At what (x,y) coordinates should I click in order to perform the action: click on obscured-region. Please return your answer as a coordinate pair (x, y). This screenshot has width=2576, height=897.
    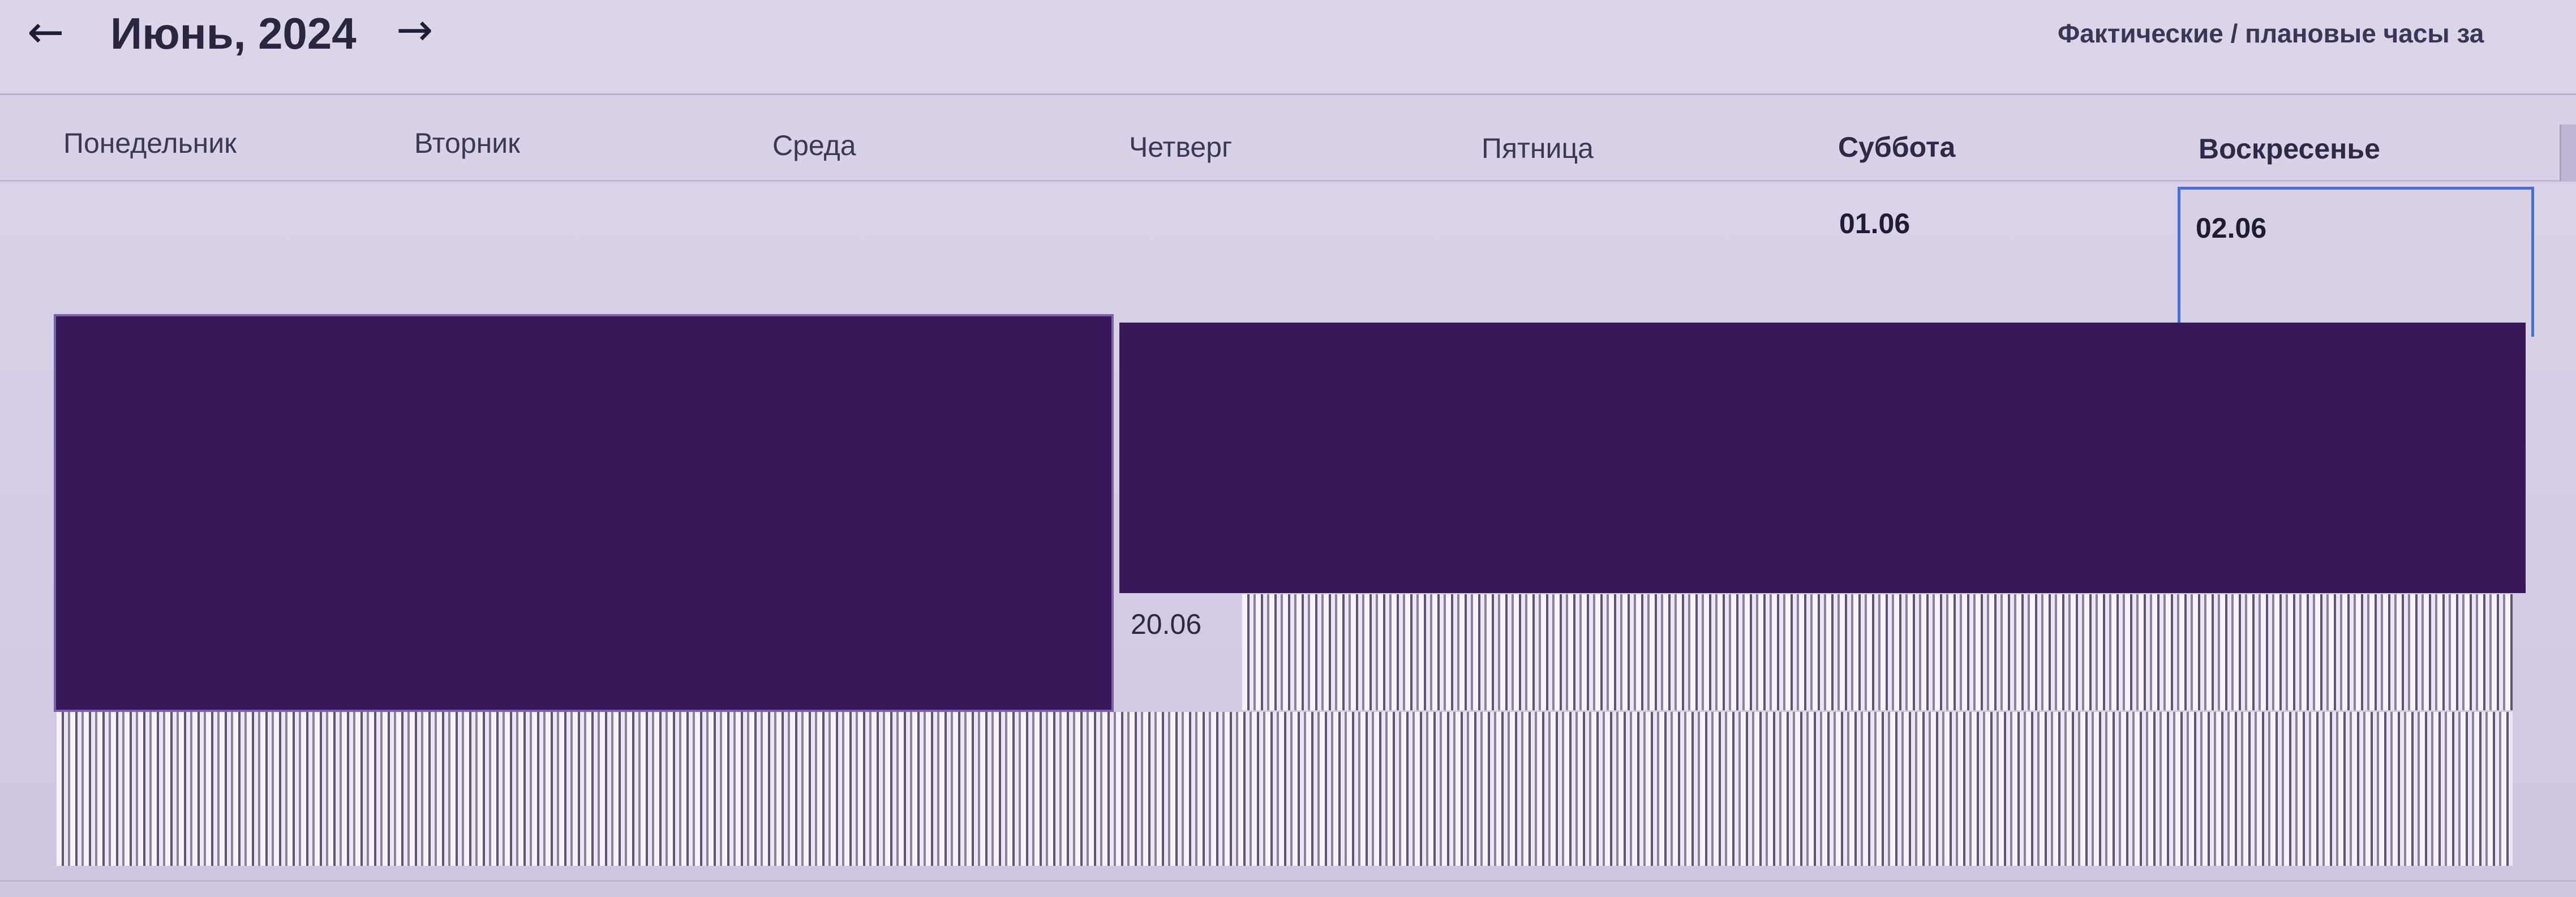
    Looking at the image, I should click on (1877, 652).